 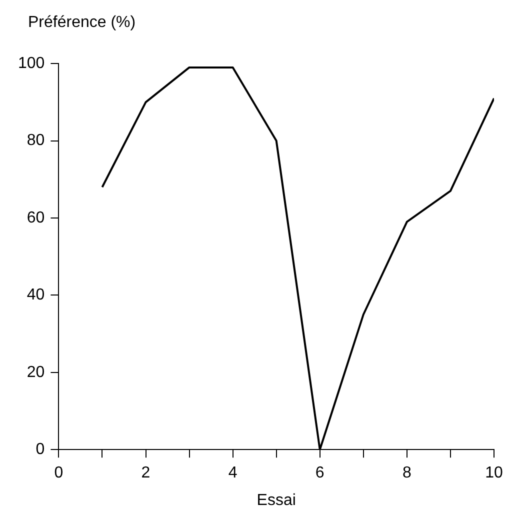 I want to click on y-tick-label: 60, so click(x=35, y=217).